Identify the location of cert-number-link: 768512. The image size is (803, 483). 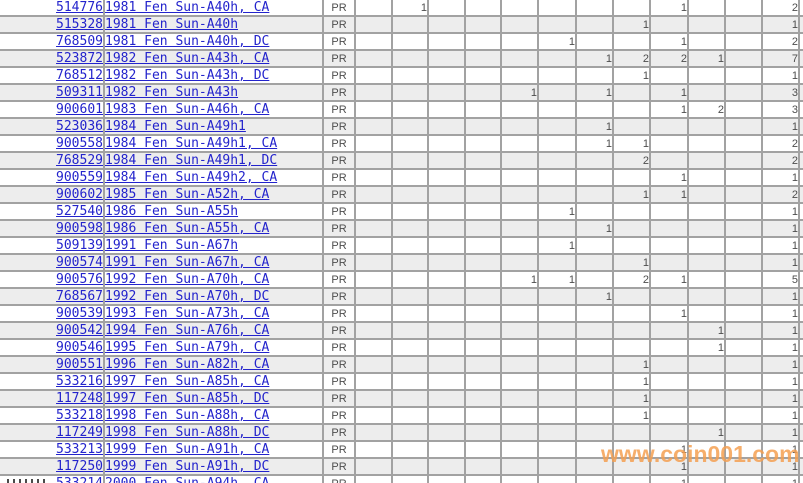
(79, 75).